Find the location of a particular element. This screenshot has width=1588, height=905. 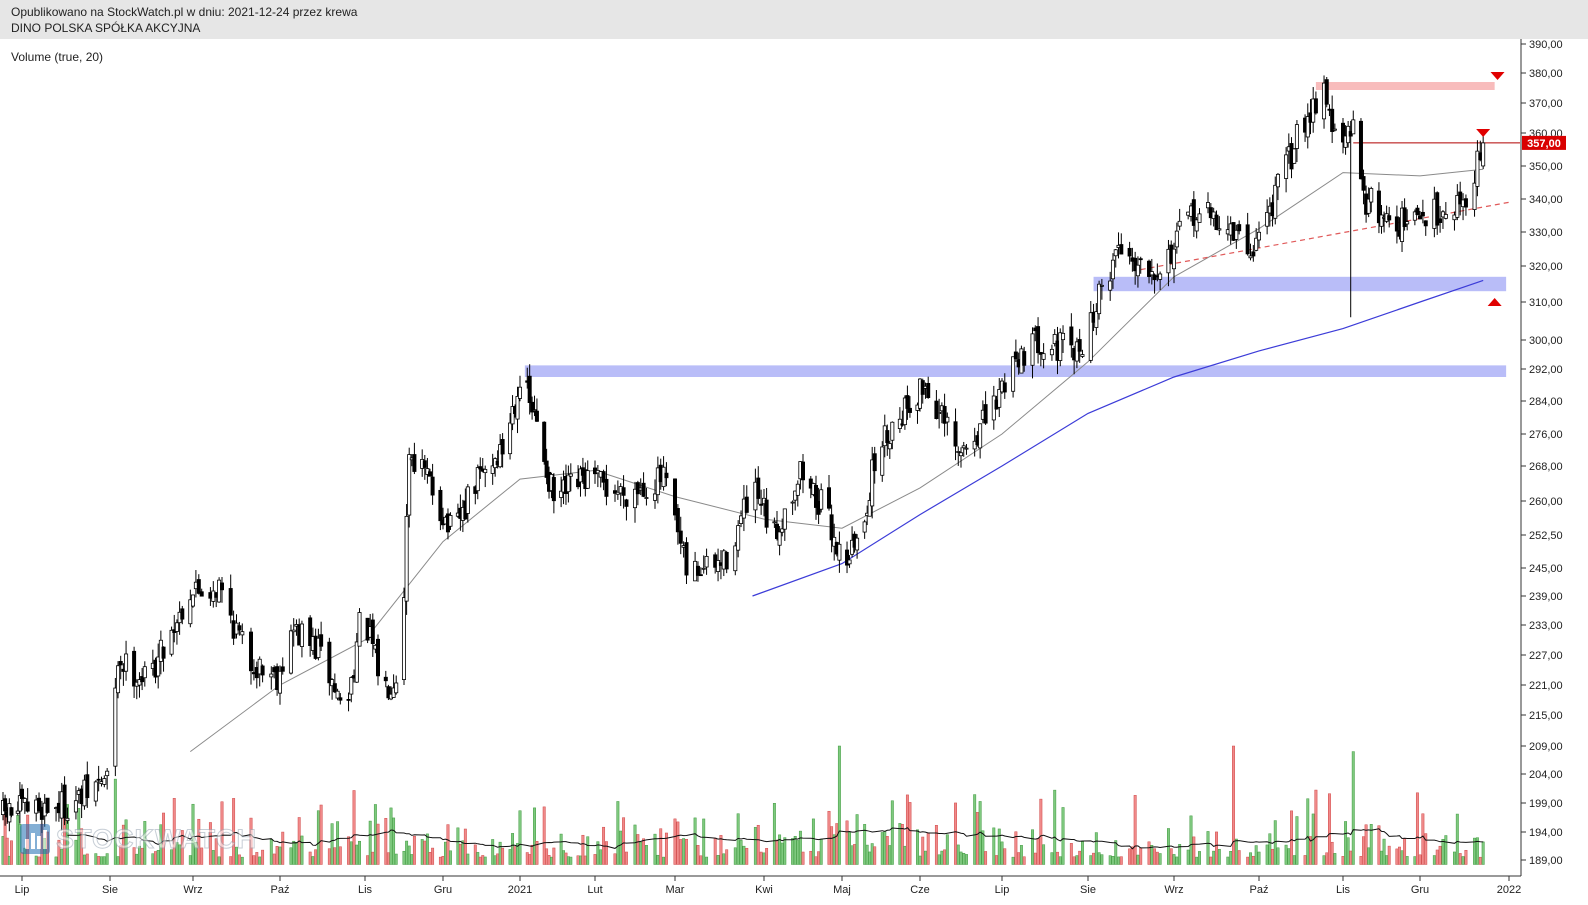

y-tick-label: 292,00 is located at coordinates (1546, 370).